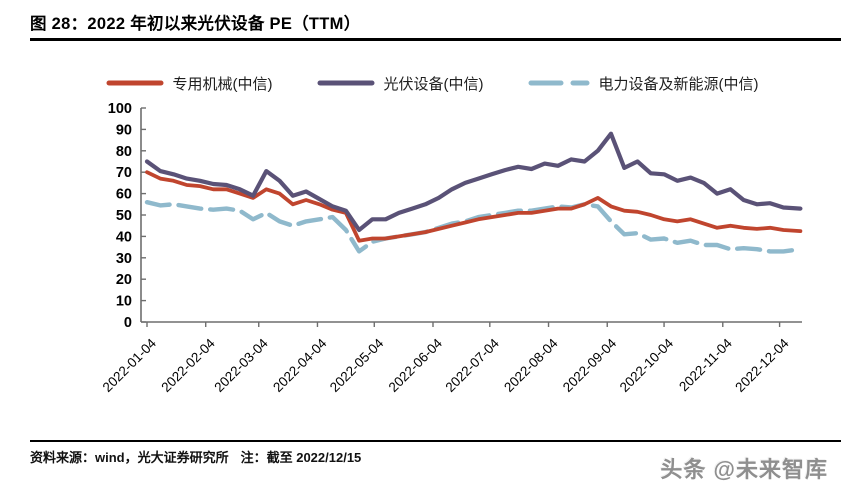 The image size is (844, 492). What do you see at coordinates (558, 83) in the screenshot?
I see `blue-dashed-line-swatch-icon` at bounding box center [558, 83].